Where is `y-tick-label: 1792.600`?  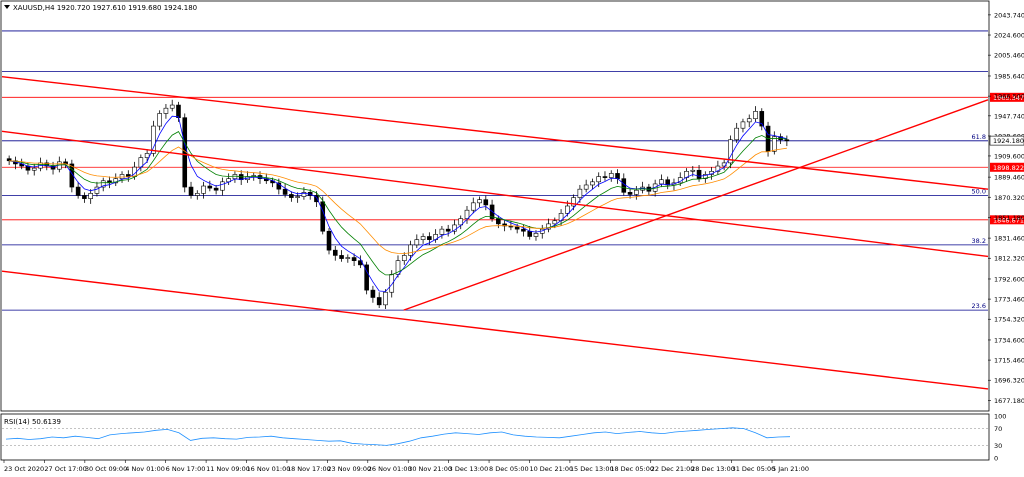
y-tick-label: 1792.600 is located at coordinates (1009, 279).